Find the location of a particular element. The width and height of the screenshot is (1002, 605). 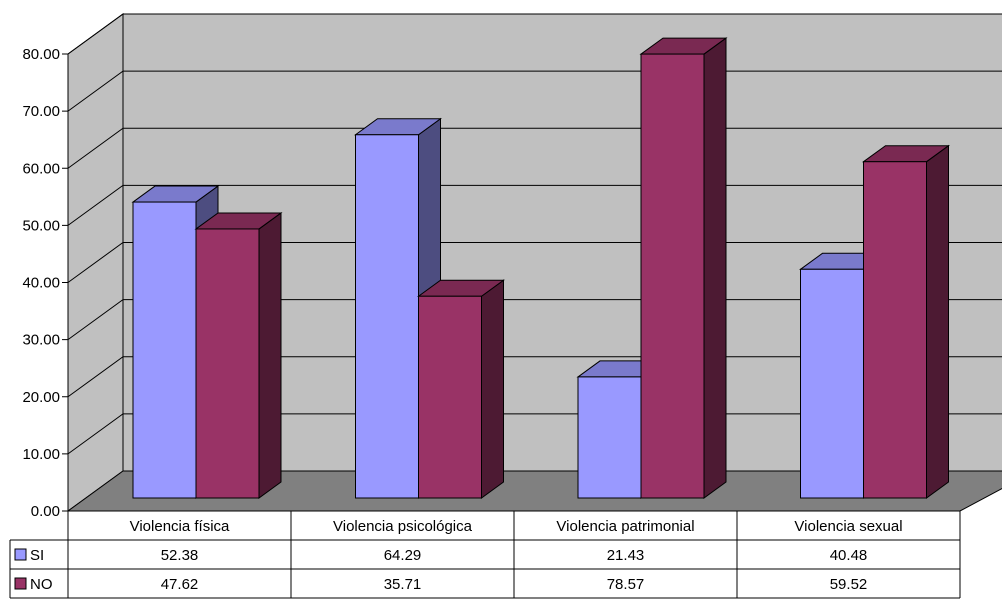

table-category-label: Violencia sexual is located at coordinates (848, 526).